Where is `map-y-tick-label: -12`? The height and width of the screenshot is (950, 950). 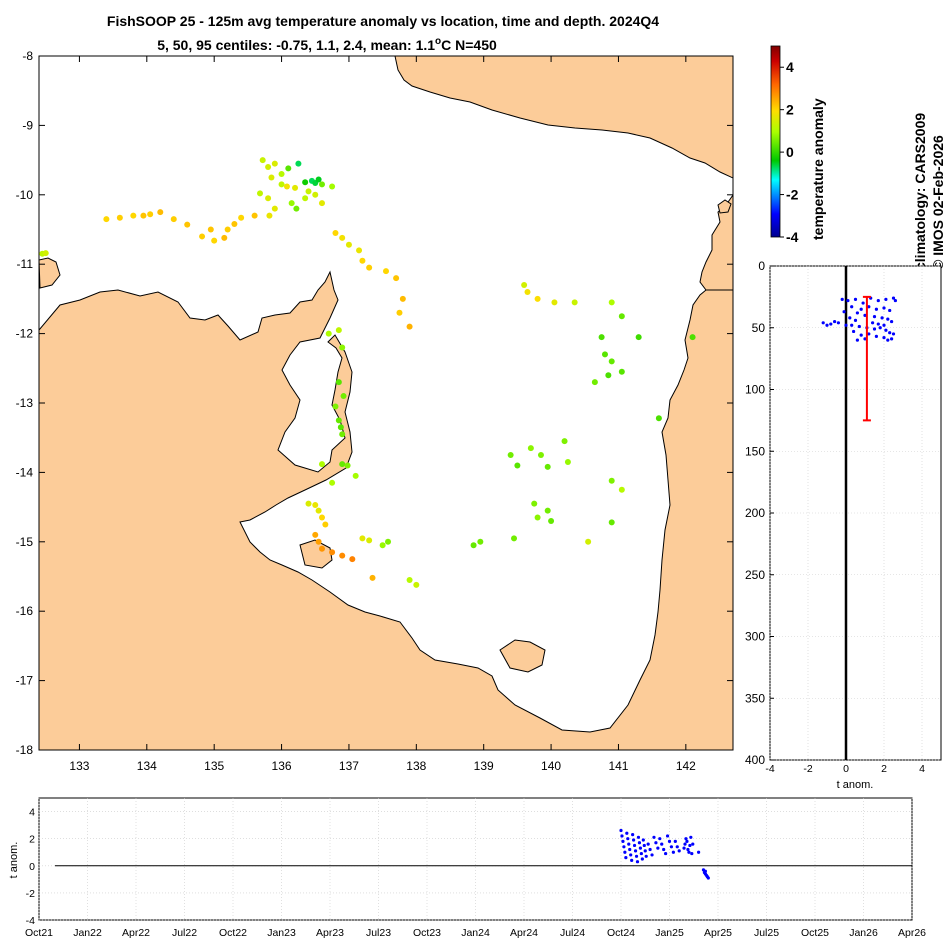 map-y-tick-label: -12 is located at coordinates (25, 334).